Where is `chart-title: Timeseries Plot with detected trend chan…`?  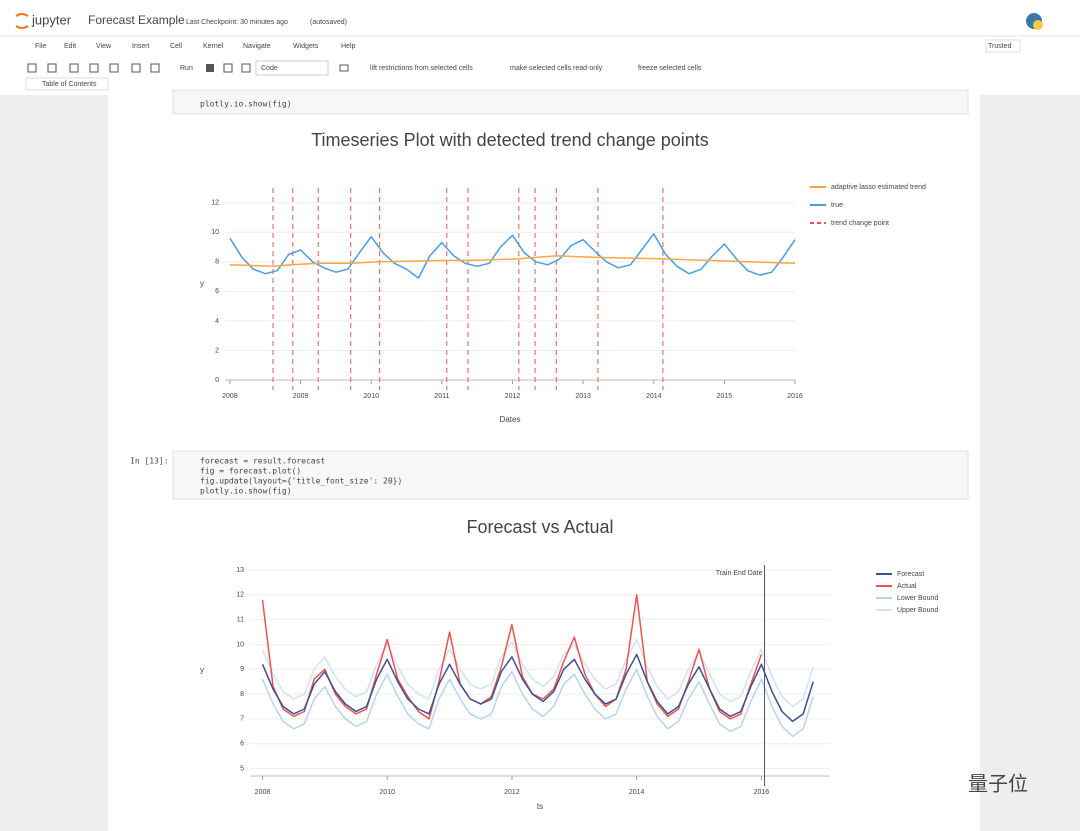
chart-title: Timeseries Plot with detected trend chan… is located at coordinates (510, 140).